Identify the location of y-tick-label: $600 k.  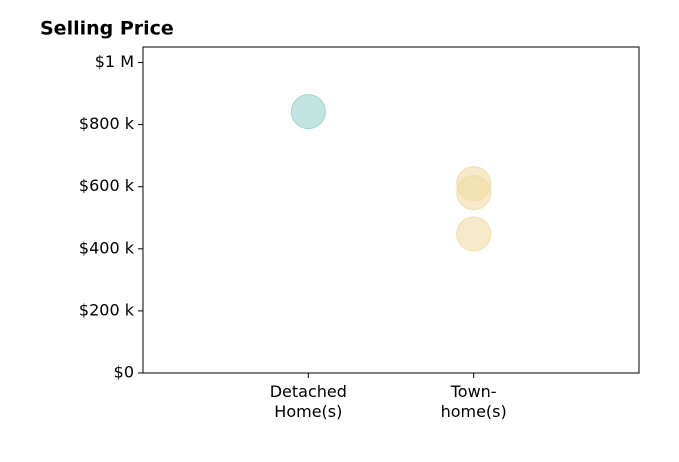
(107, 185).